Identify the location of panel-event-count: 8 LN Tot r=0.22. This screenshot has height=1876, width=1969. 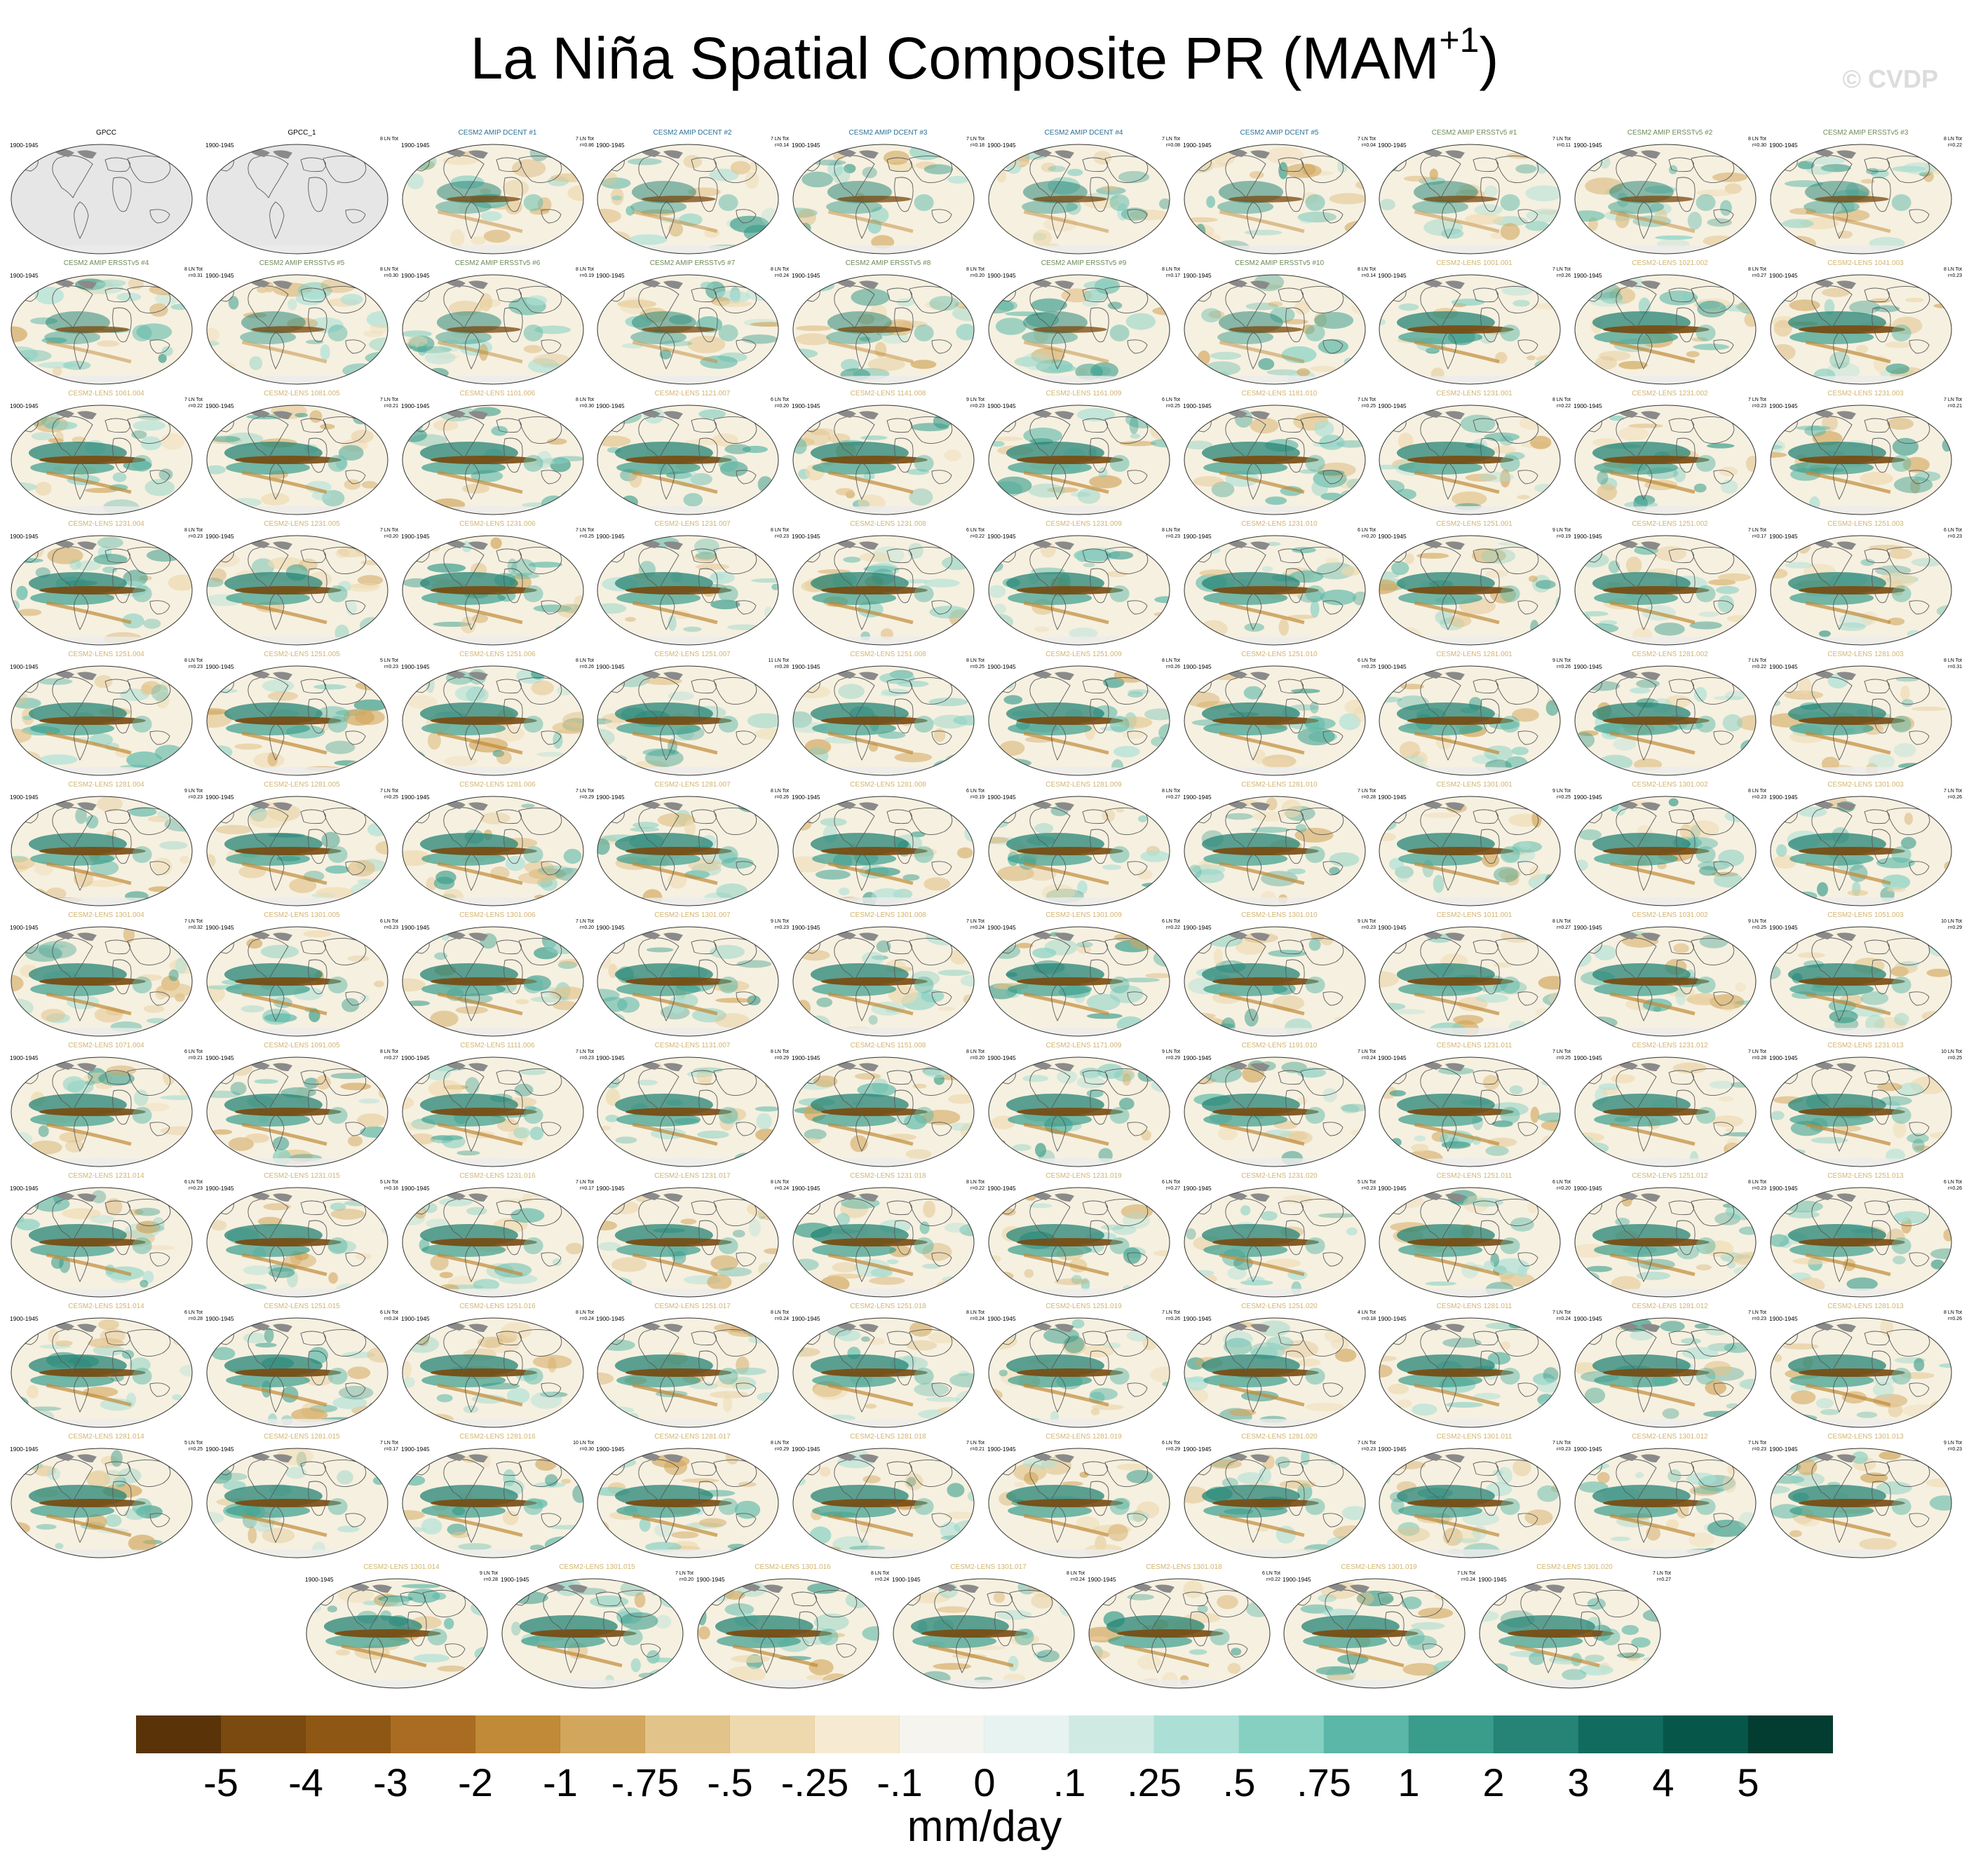
(1953, 142).